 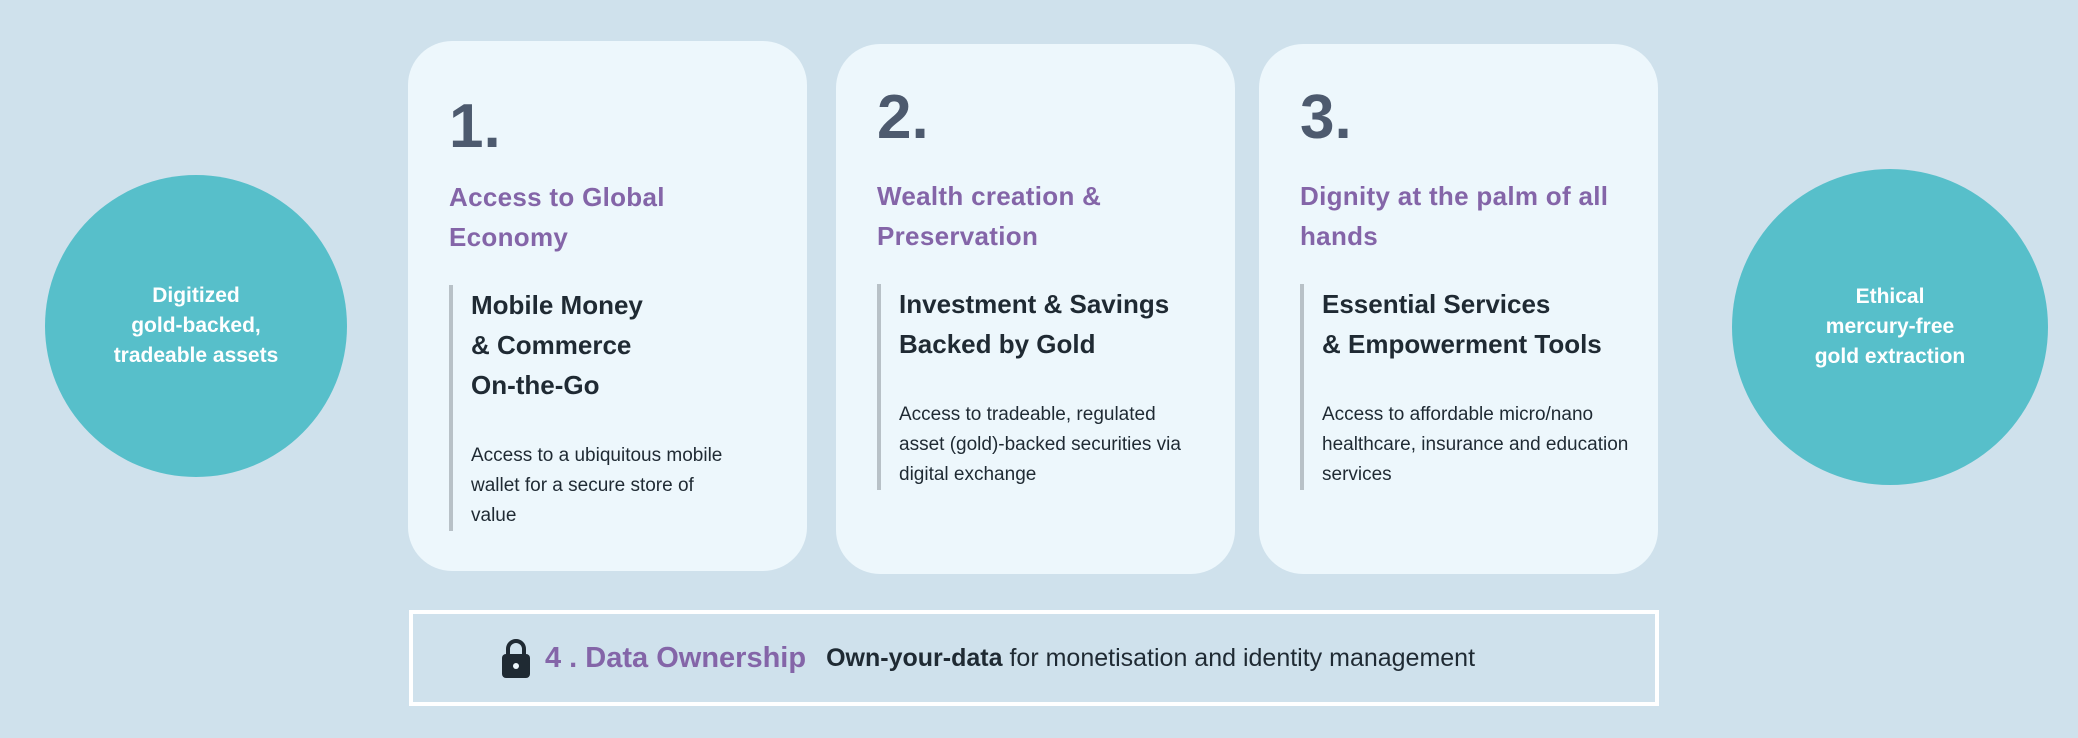 I want to click on card-title: Mobile Money & Commerce On-the-Go, so click(x=626, y=345).